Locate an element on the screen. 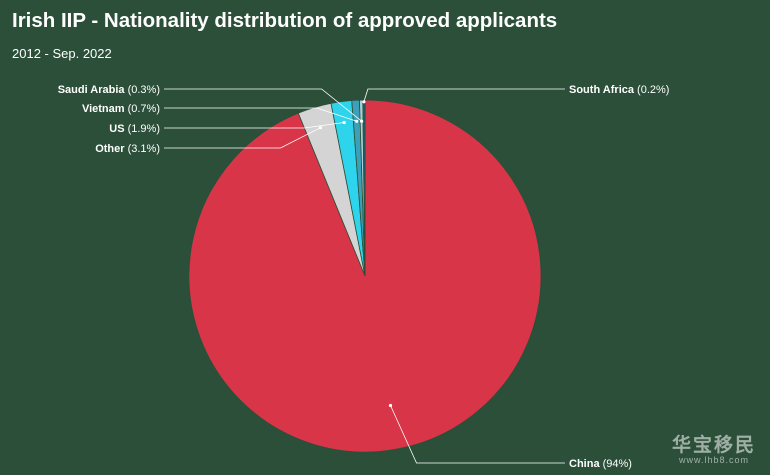 The image size is (770, 475). label-anchor-other is located at coordinates (320, 128).